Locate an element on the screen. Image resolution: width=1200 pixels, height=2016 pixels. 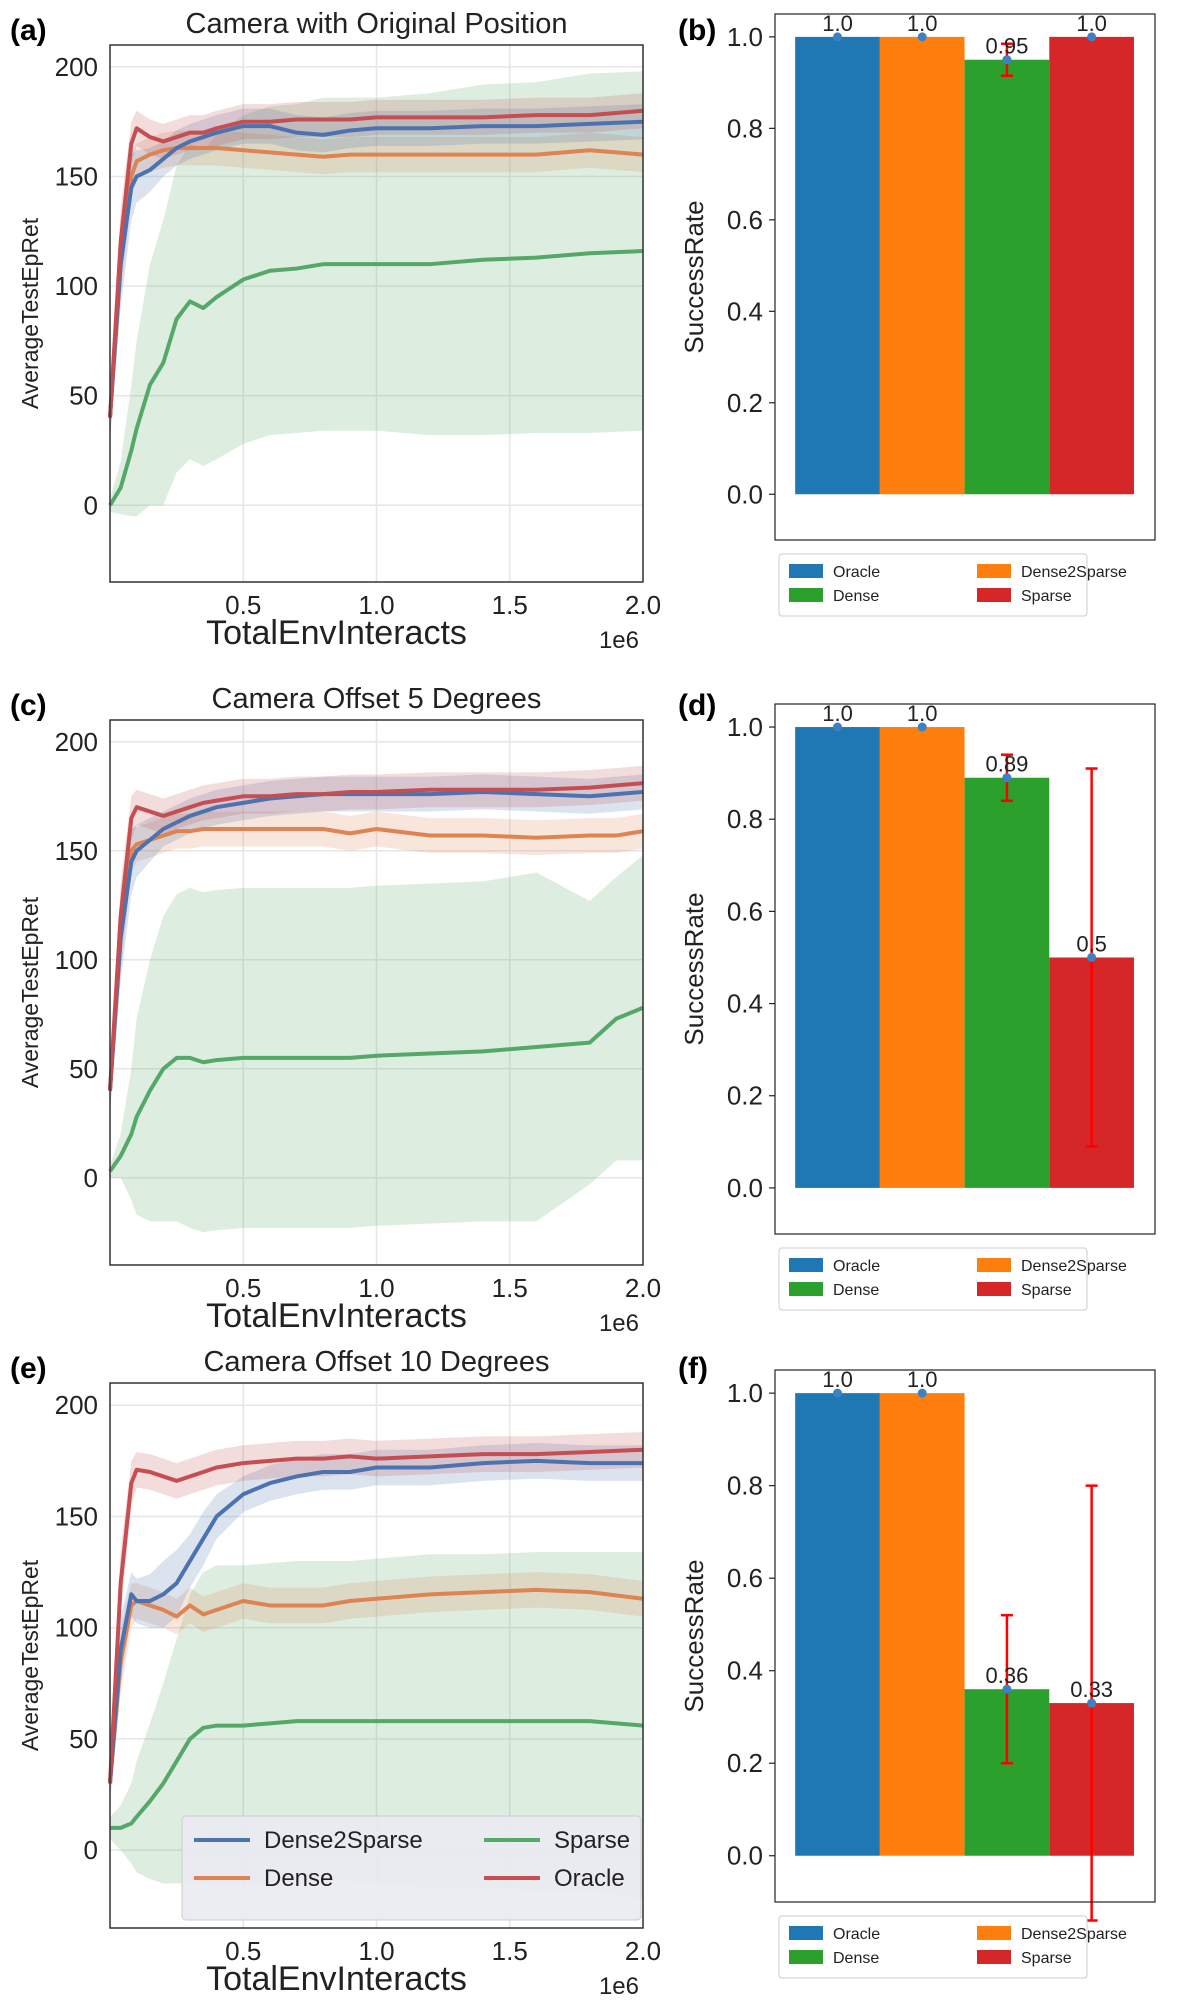
chart-title: Camera Offset 10 Degrees is located at coordinates (376, 1362).